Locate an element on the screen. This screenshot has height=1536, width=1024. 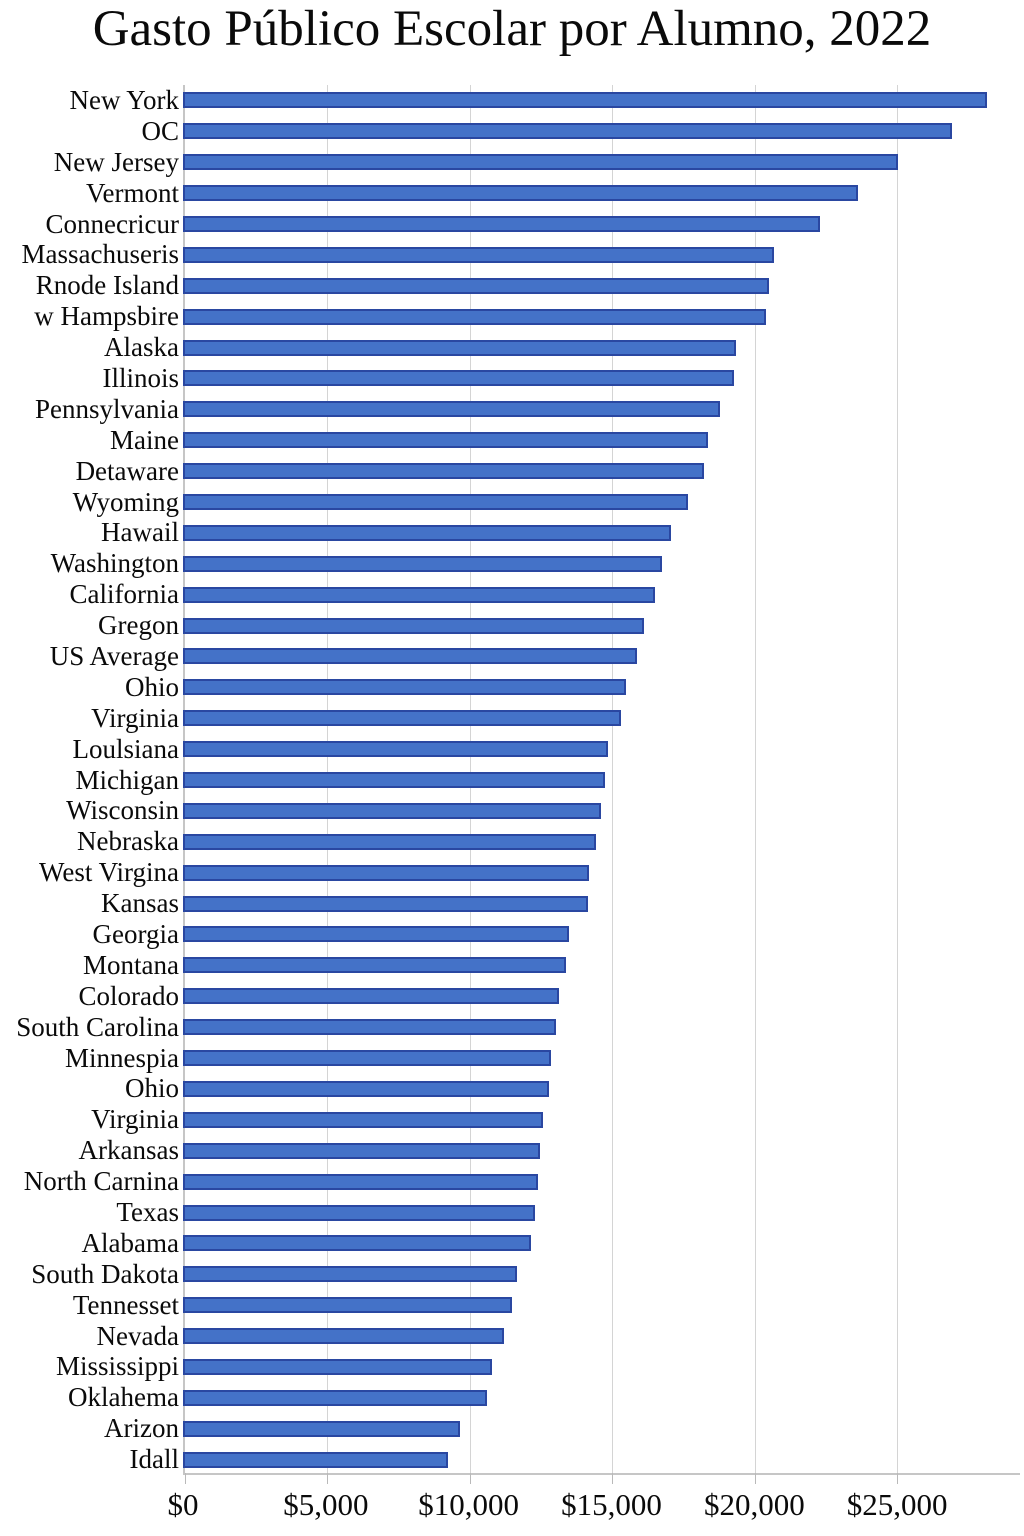
category-label: Mississippi is located at coordinates (117, 1366).